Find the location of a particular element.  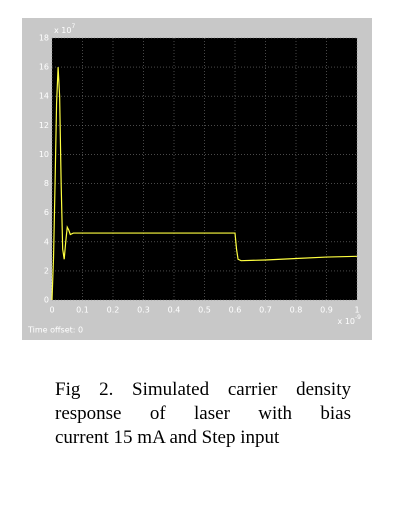

x-tick-label: 0.6 is located at coordinates (235, 310).